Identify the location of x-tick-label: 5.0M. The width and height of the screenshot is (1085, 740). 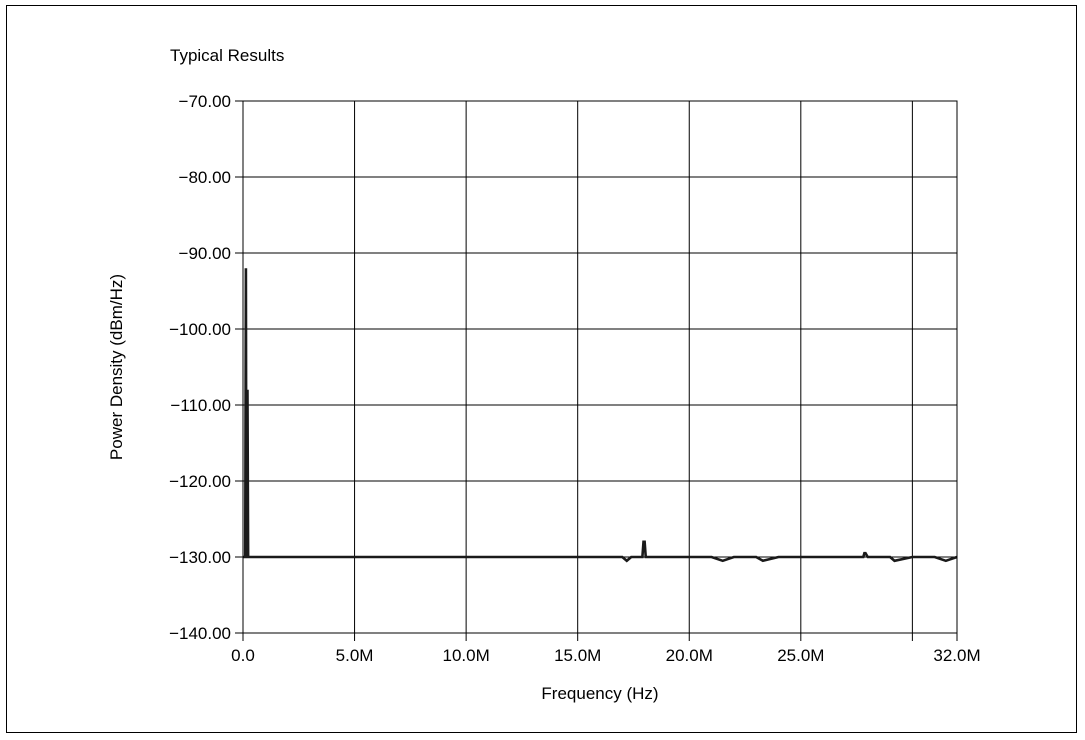
(355, 655).